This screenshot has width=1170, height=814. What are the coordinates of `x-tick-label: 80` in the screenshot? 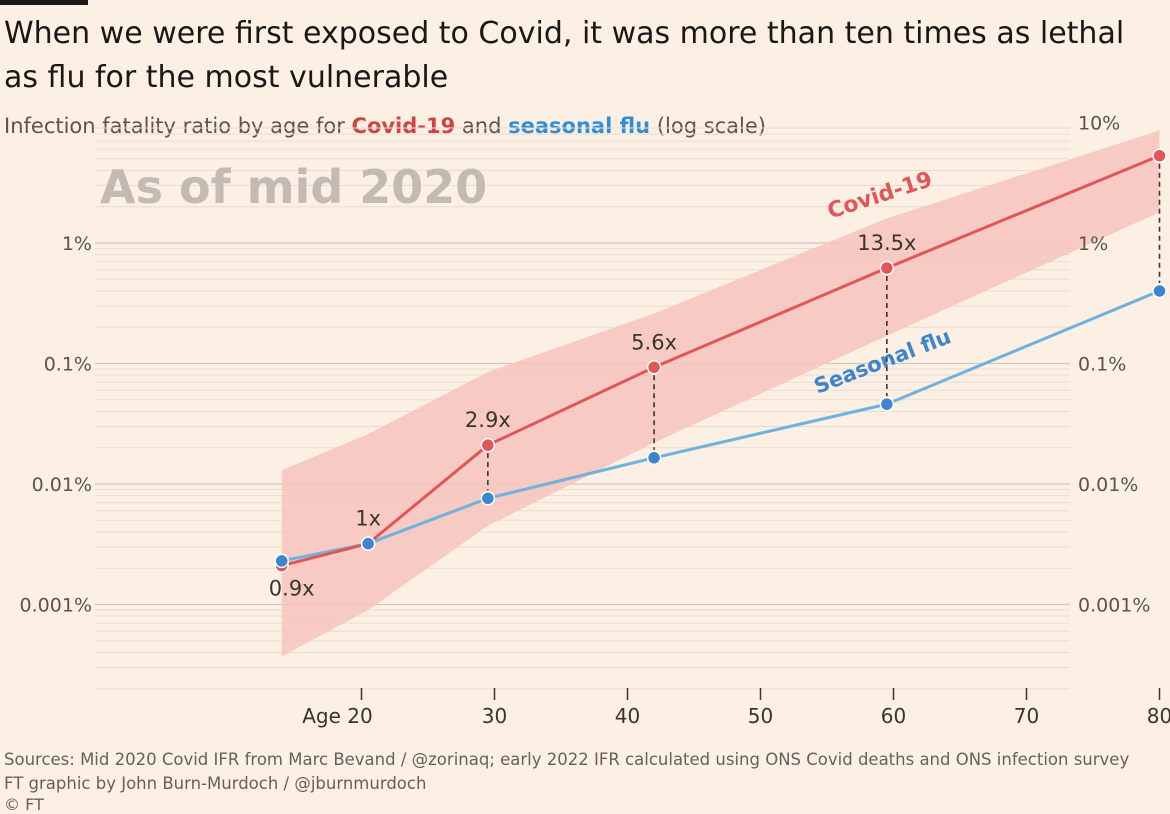 It's located at (1158, 716).